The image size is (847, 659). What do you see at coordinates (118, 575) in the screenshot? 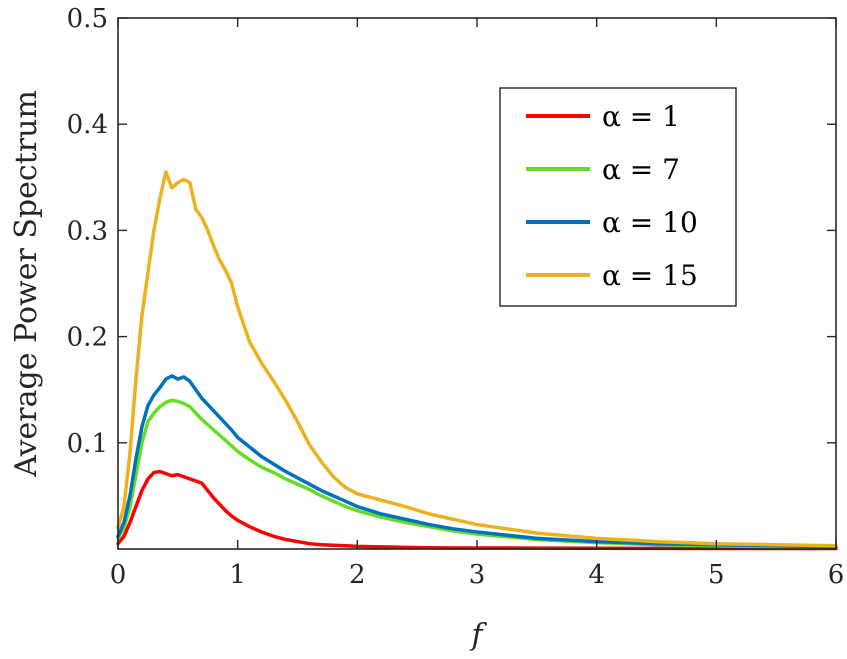
I see `x-tick-label: 0` at bounding box center [118, 575].